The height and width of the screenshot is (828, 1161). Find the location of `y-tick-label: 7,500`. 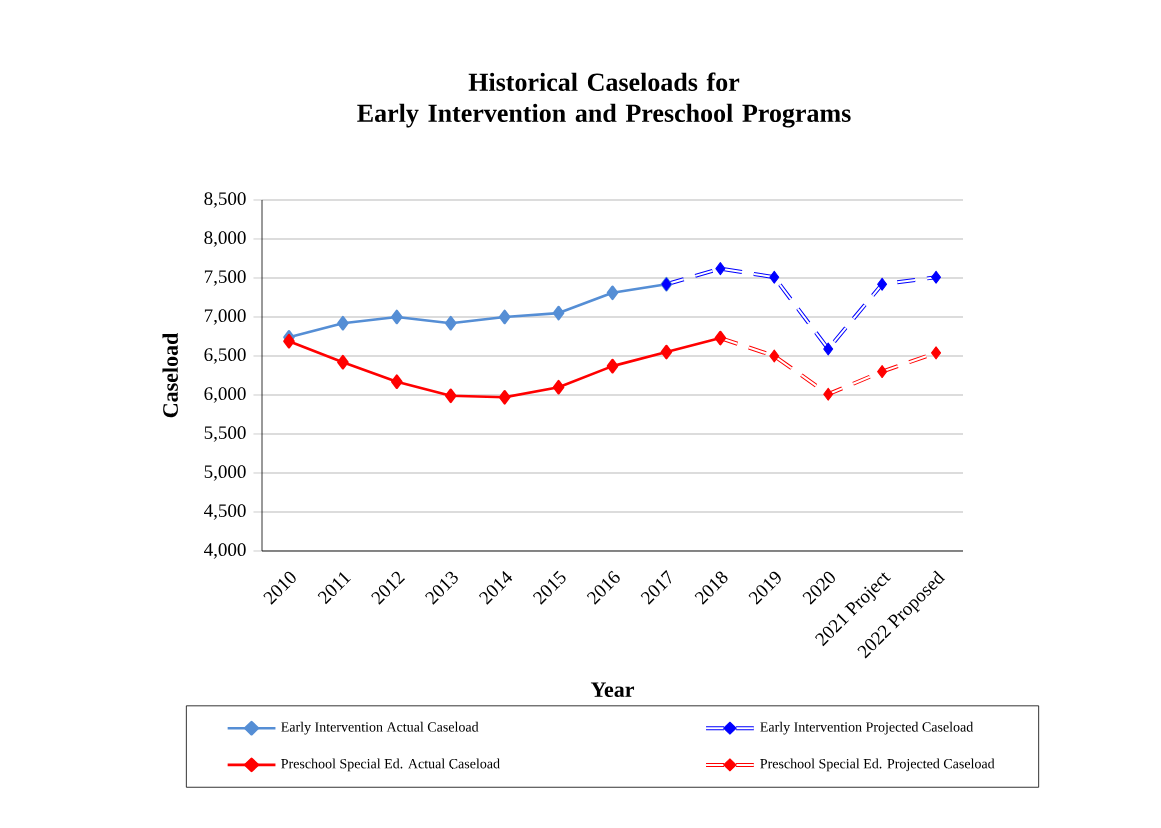

y-tick-label: 7,500 is located at coordinates (225, 278).